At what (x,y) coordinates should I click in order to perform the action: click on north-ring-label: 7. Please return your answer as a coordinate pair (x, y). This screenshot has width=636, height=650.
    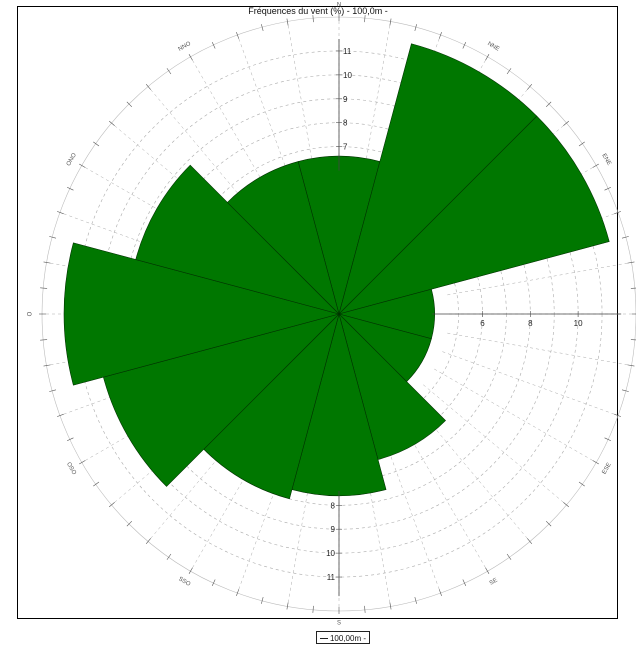
    Looking at the image, I should click on (345, 147).